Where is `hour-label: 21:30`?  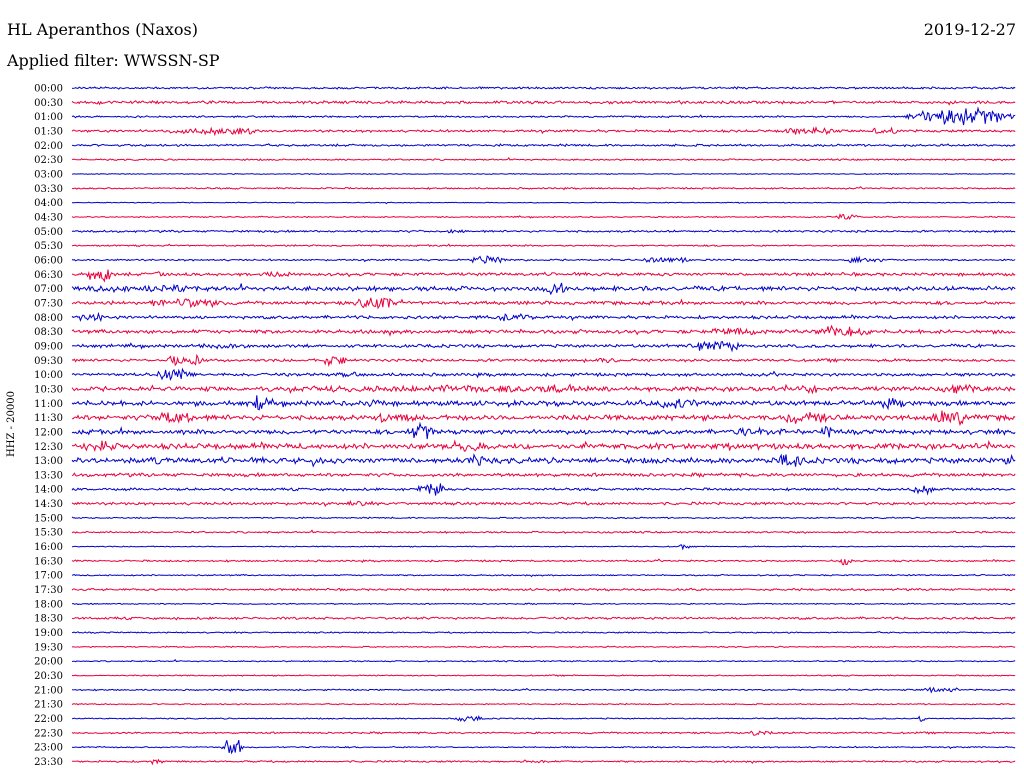 hour-label: 21:30 is located at coordinates (48, 705).